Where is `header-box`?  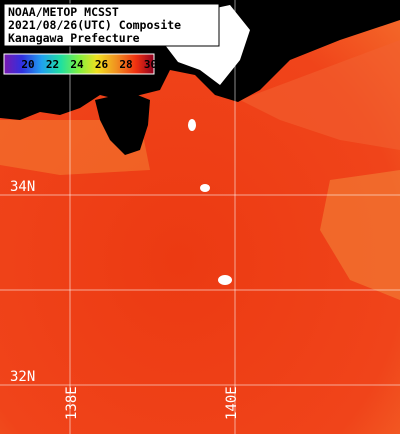
header-box is located at coordinates (111, 25).